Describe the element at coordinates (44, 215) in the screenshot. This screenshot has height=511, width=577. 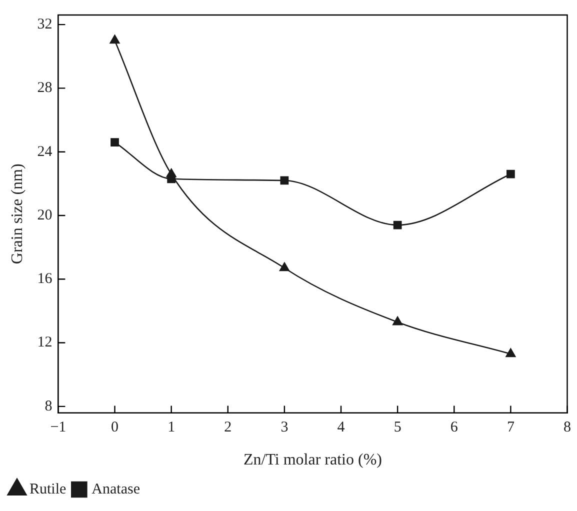
I see `y-tick-label: 20` at that location.